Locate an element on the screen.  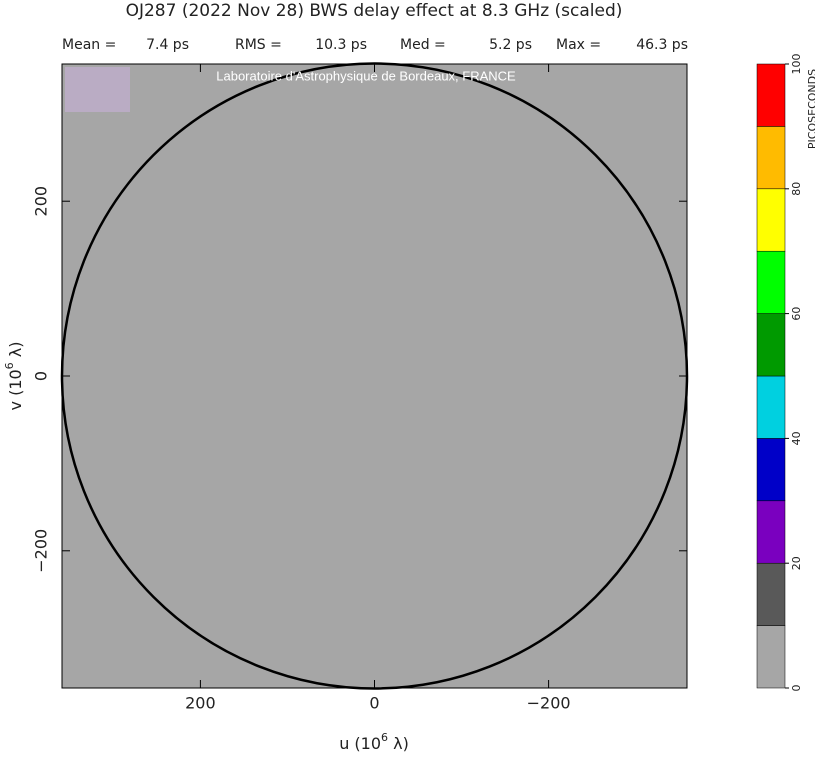
logo is located at coordinates (97, 89).